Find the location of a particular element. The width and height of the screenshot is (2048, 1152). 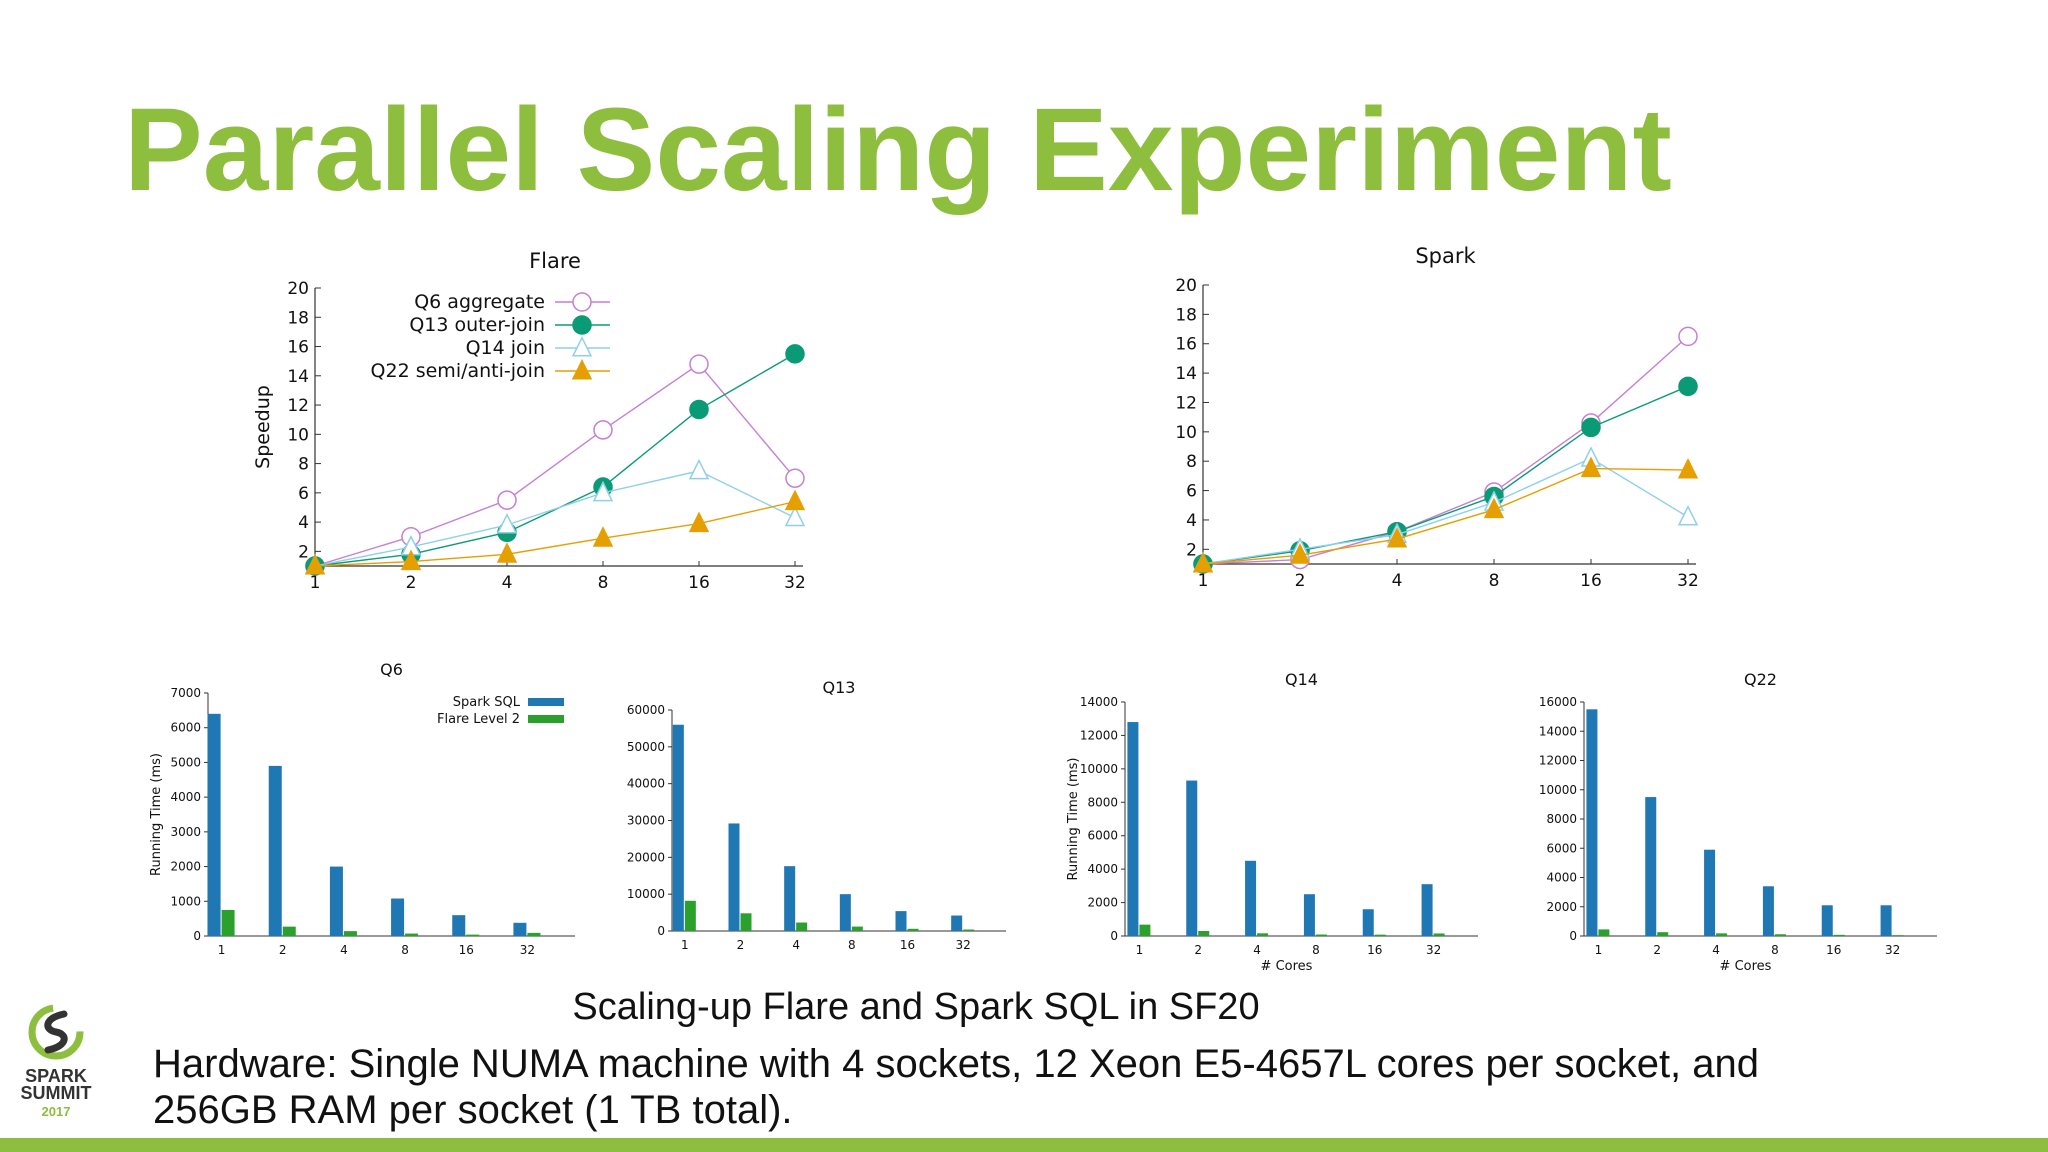

y-tick-label: 4000 is located at coordinates (1561, 878).